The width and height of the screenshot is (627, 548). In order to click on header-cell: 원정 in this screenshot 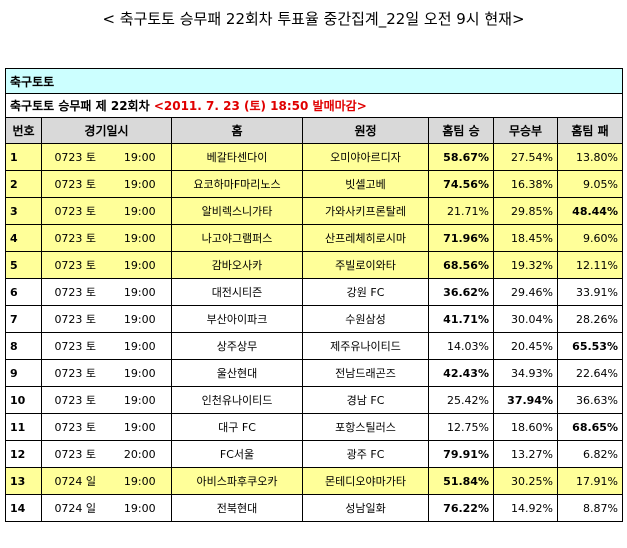, I will do `click(365, 130)`.